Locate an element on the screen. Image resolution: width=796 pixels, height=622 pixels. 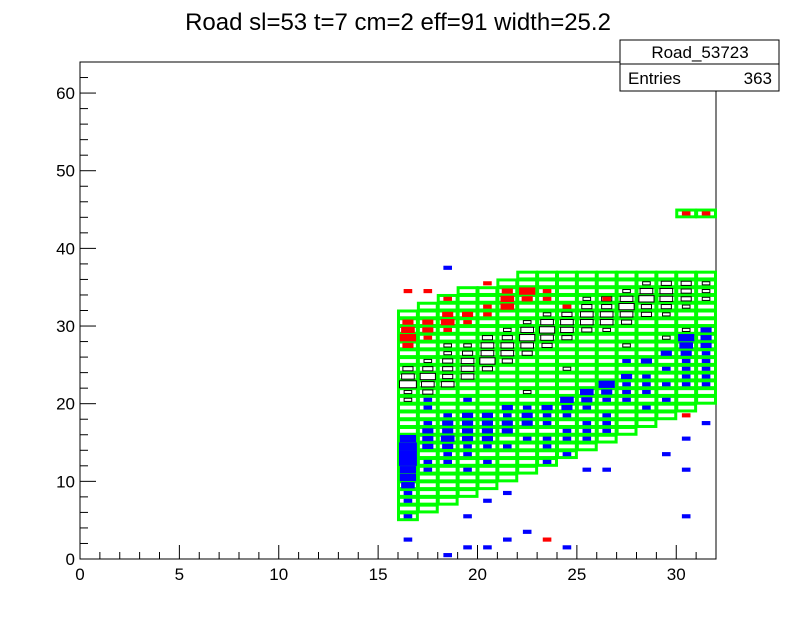
y-tick-label: 50 is located at coordinates (65, 171).